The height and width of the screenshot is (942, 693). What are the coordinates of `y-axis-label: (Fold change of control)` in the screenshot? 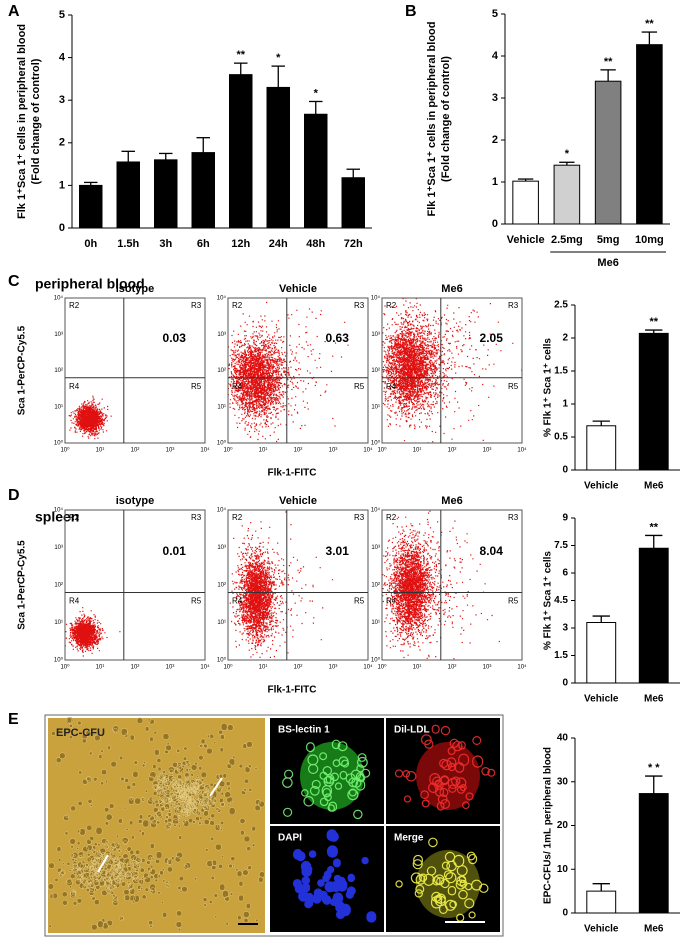 It's located at (36, 121).